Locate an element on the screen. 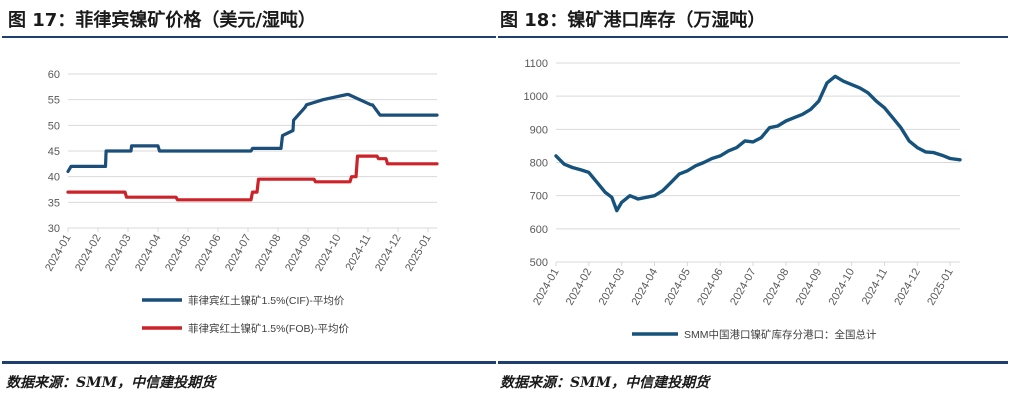 This screenshot has height=401, width=1010. y-tick-label: 1100 is located at coordinates (536, 64).